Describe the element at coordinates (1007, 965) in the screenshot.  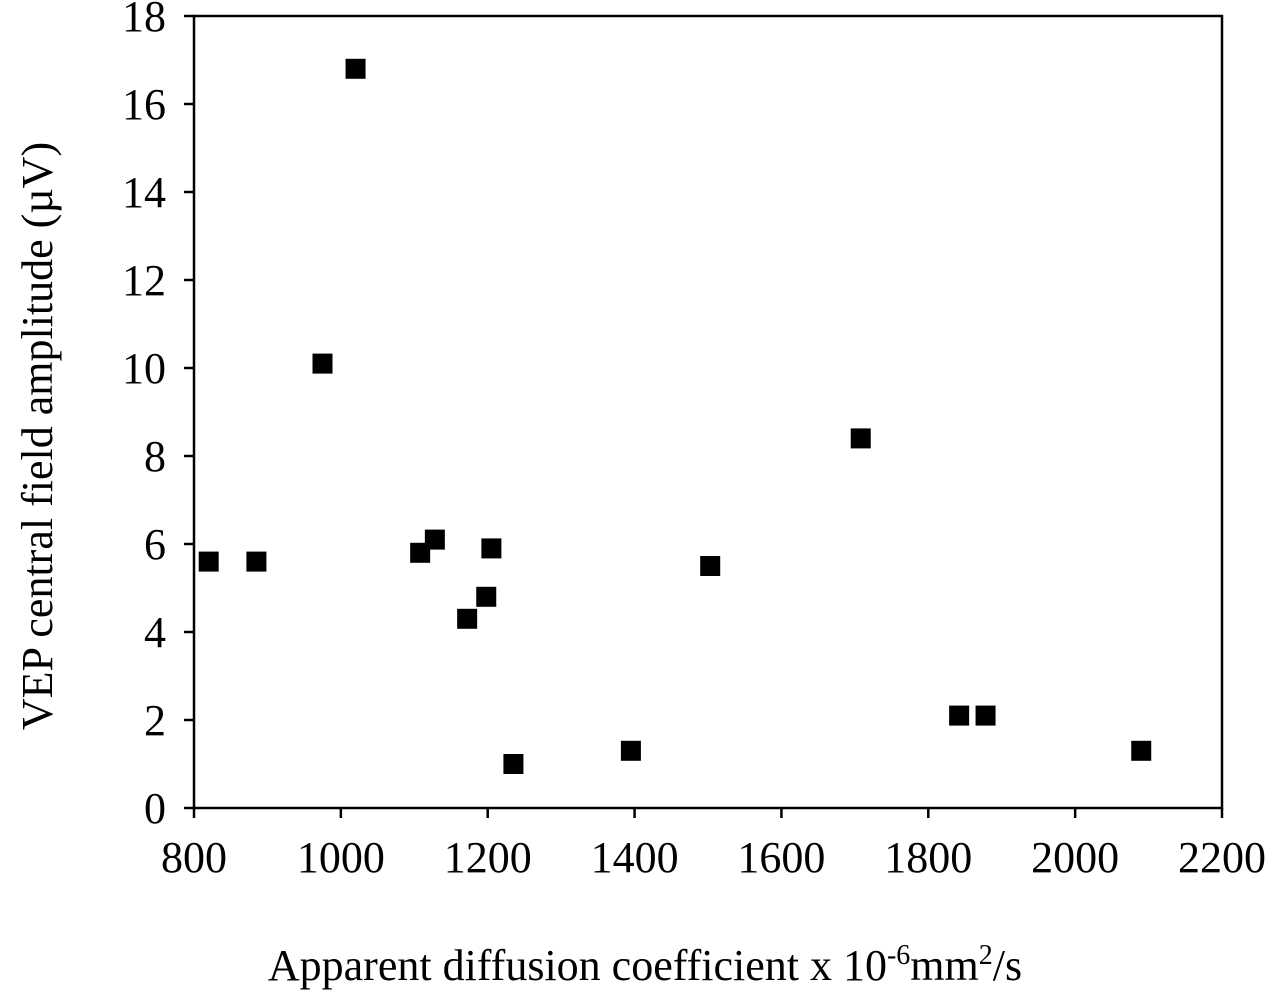
I see `x-axis-title-suffix: /s` at that location.